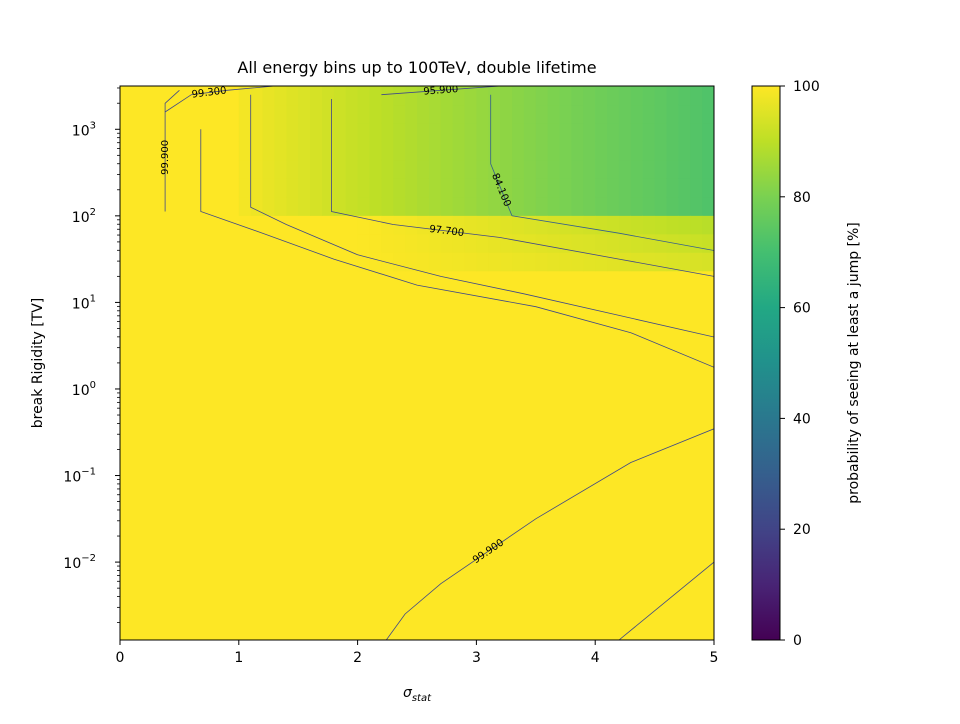  I want to click on x-tick-label: 1, so click(238, 658).